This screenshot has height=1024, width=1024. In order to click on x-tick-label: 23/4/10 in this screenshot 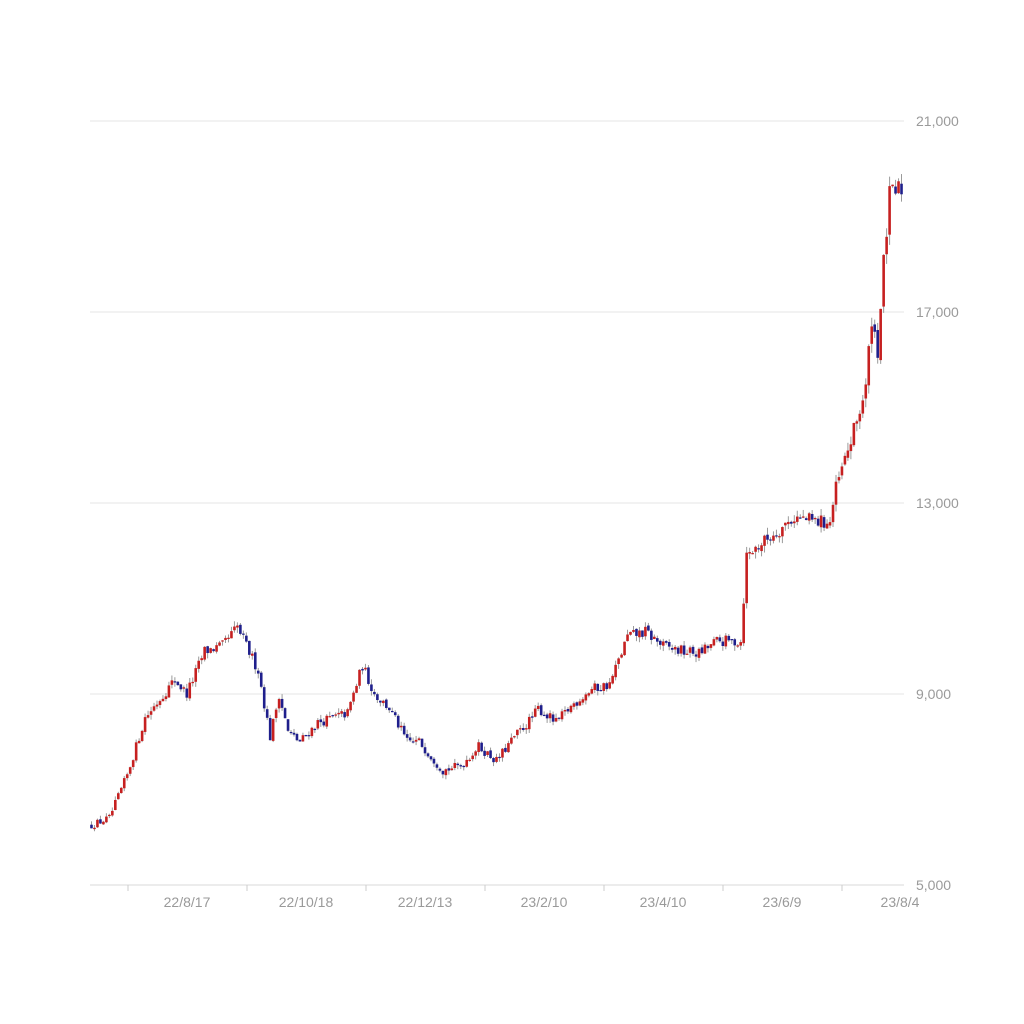, I will do `click(663, 902)`.